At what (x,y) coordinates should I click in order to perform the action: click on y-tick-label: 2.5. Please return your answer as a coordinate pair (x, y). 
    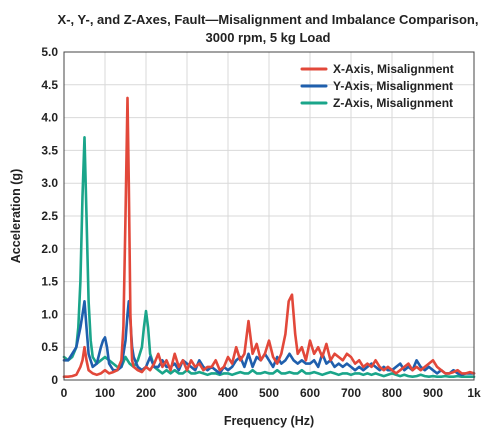
    Looking at the image, I should click on (49, 216).